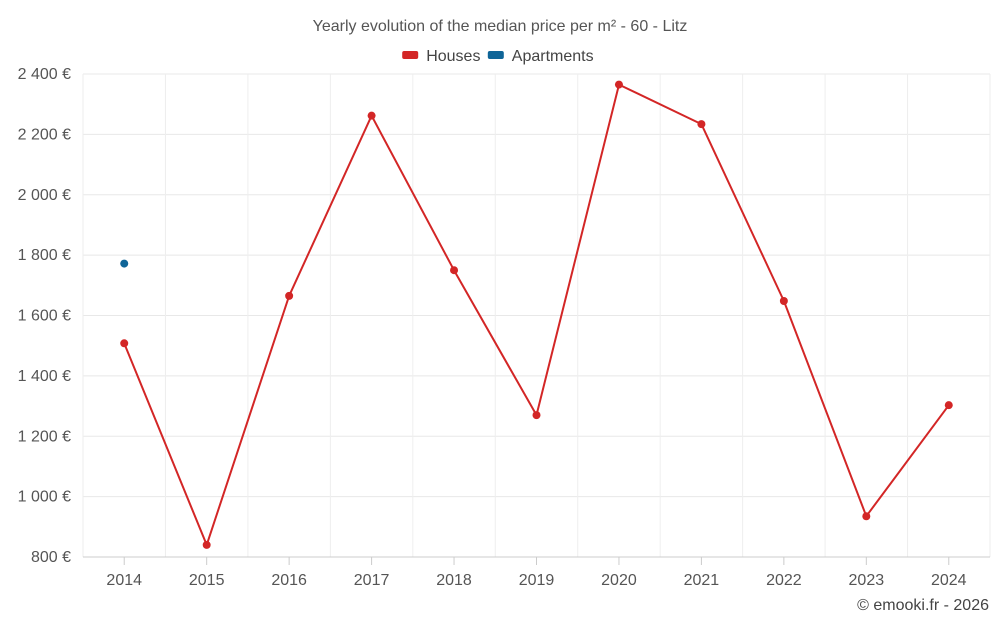  What do you see at coordinates (124, 263) in the screenshot?
I see `apartments-point` at bounding box center [124, 263].